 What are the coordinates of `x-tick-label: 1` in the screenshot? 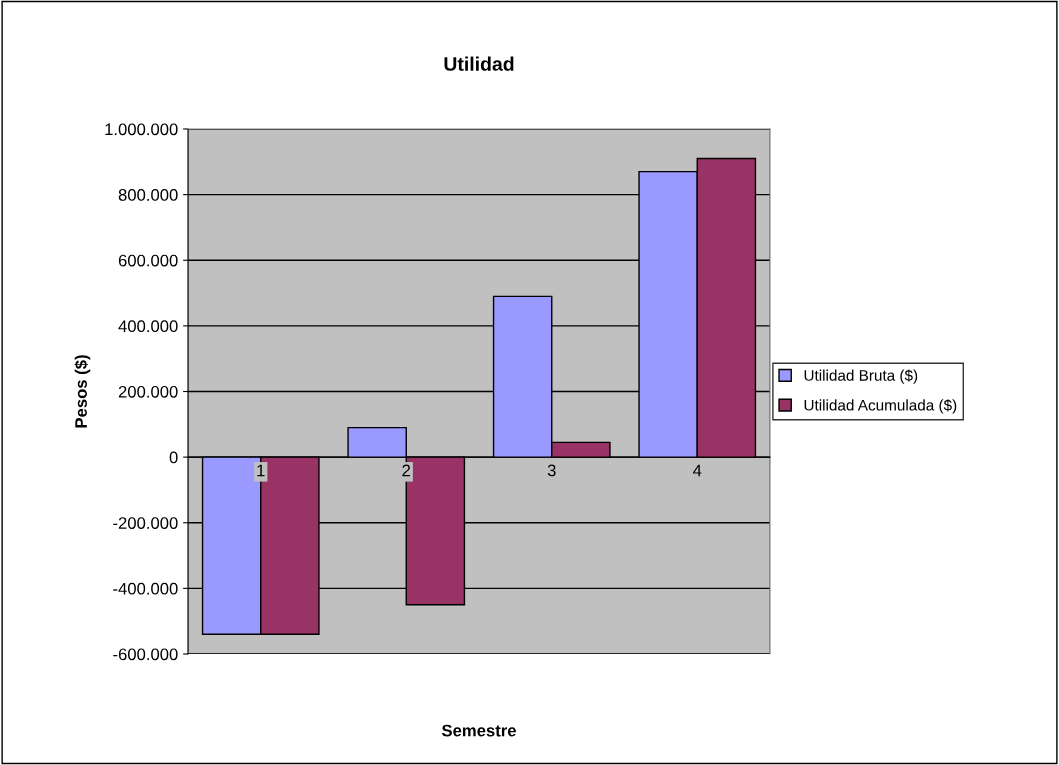 It's located at (261, 470).